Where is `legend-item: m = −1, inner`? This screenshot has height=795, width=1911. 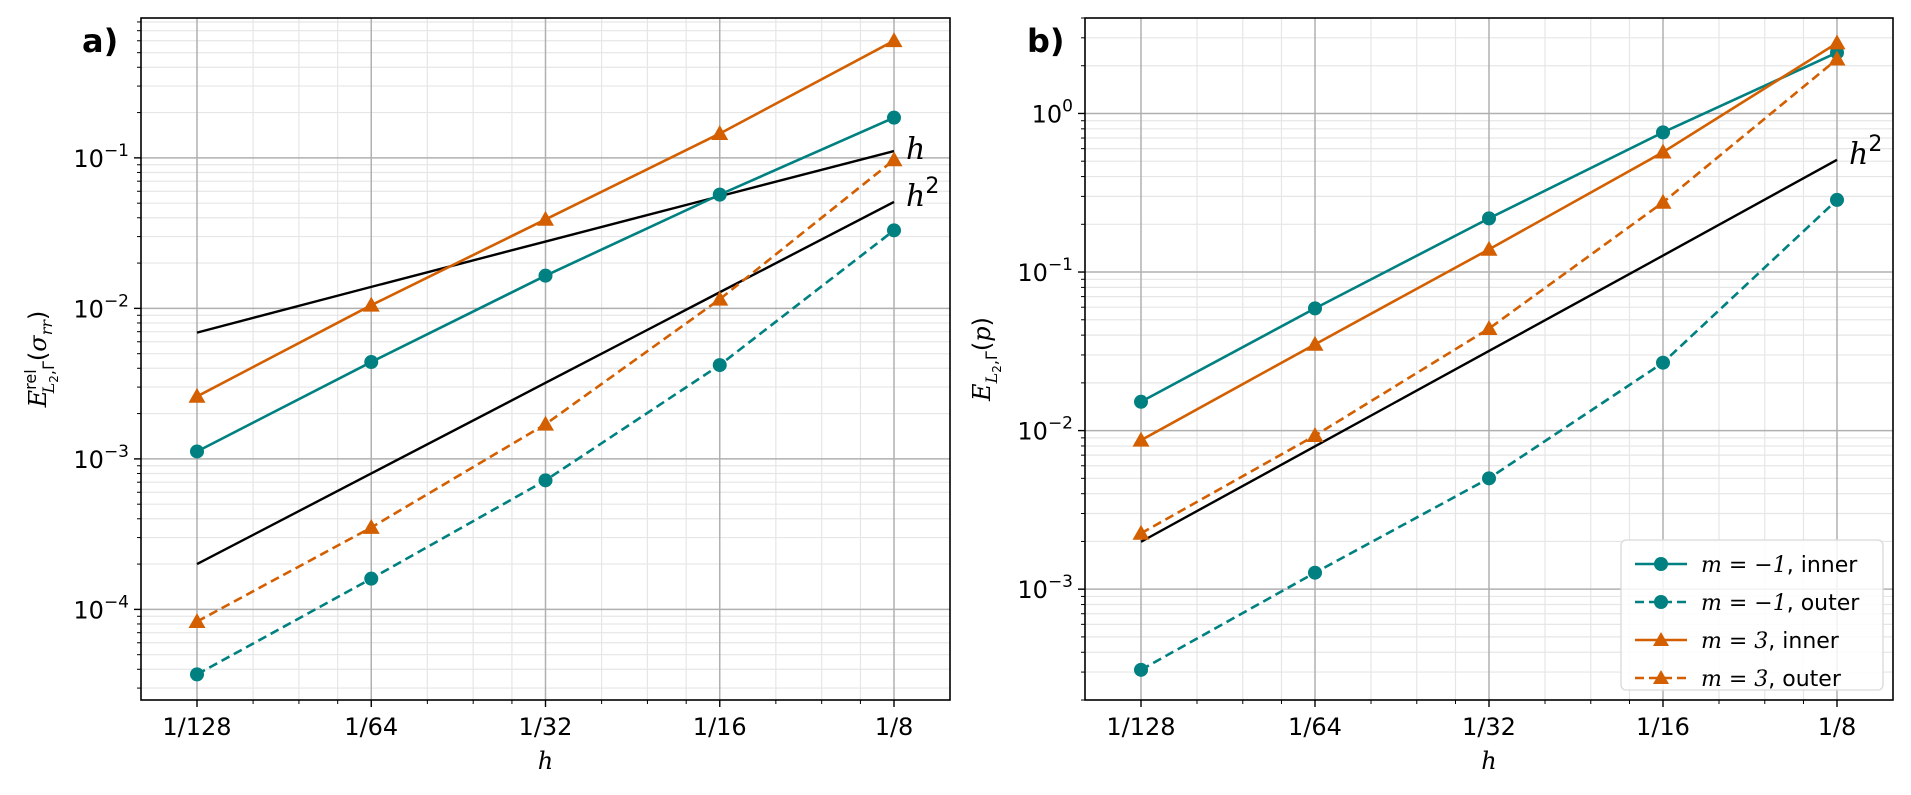
legend-item: m = −1, inner is located at coordinates (1746, 565).